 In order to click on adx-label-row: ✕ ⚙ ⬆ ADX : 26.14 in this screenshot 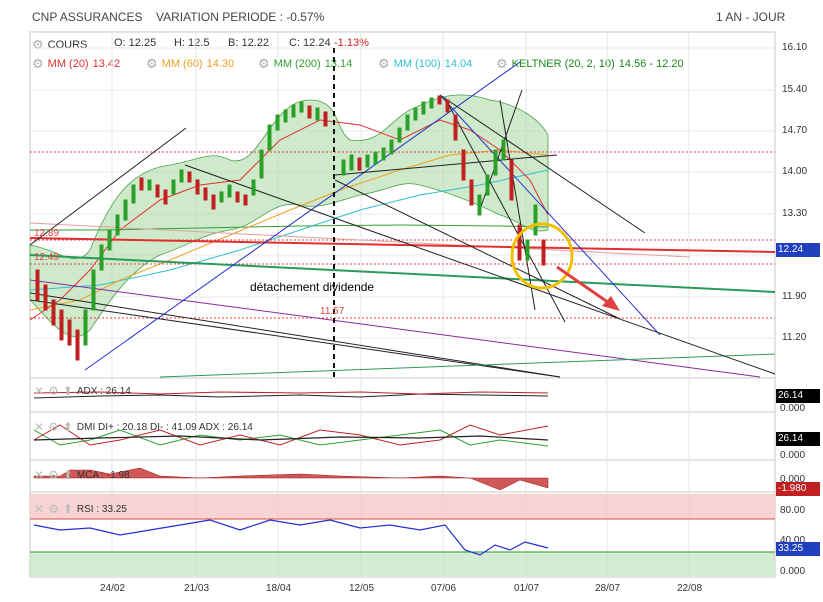, I will do `click(82, 391)`.